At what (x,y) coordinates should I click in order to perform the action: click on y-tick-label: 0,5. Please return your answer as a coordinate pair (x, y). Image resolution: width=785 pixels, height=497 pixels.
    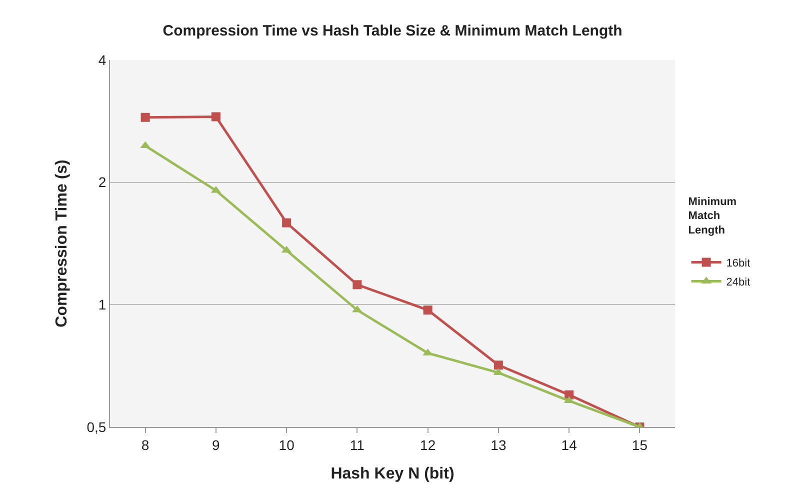
    Looking at the image, I should click on (96, 426).